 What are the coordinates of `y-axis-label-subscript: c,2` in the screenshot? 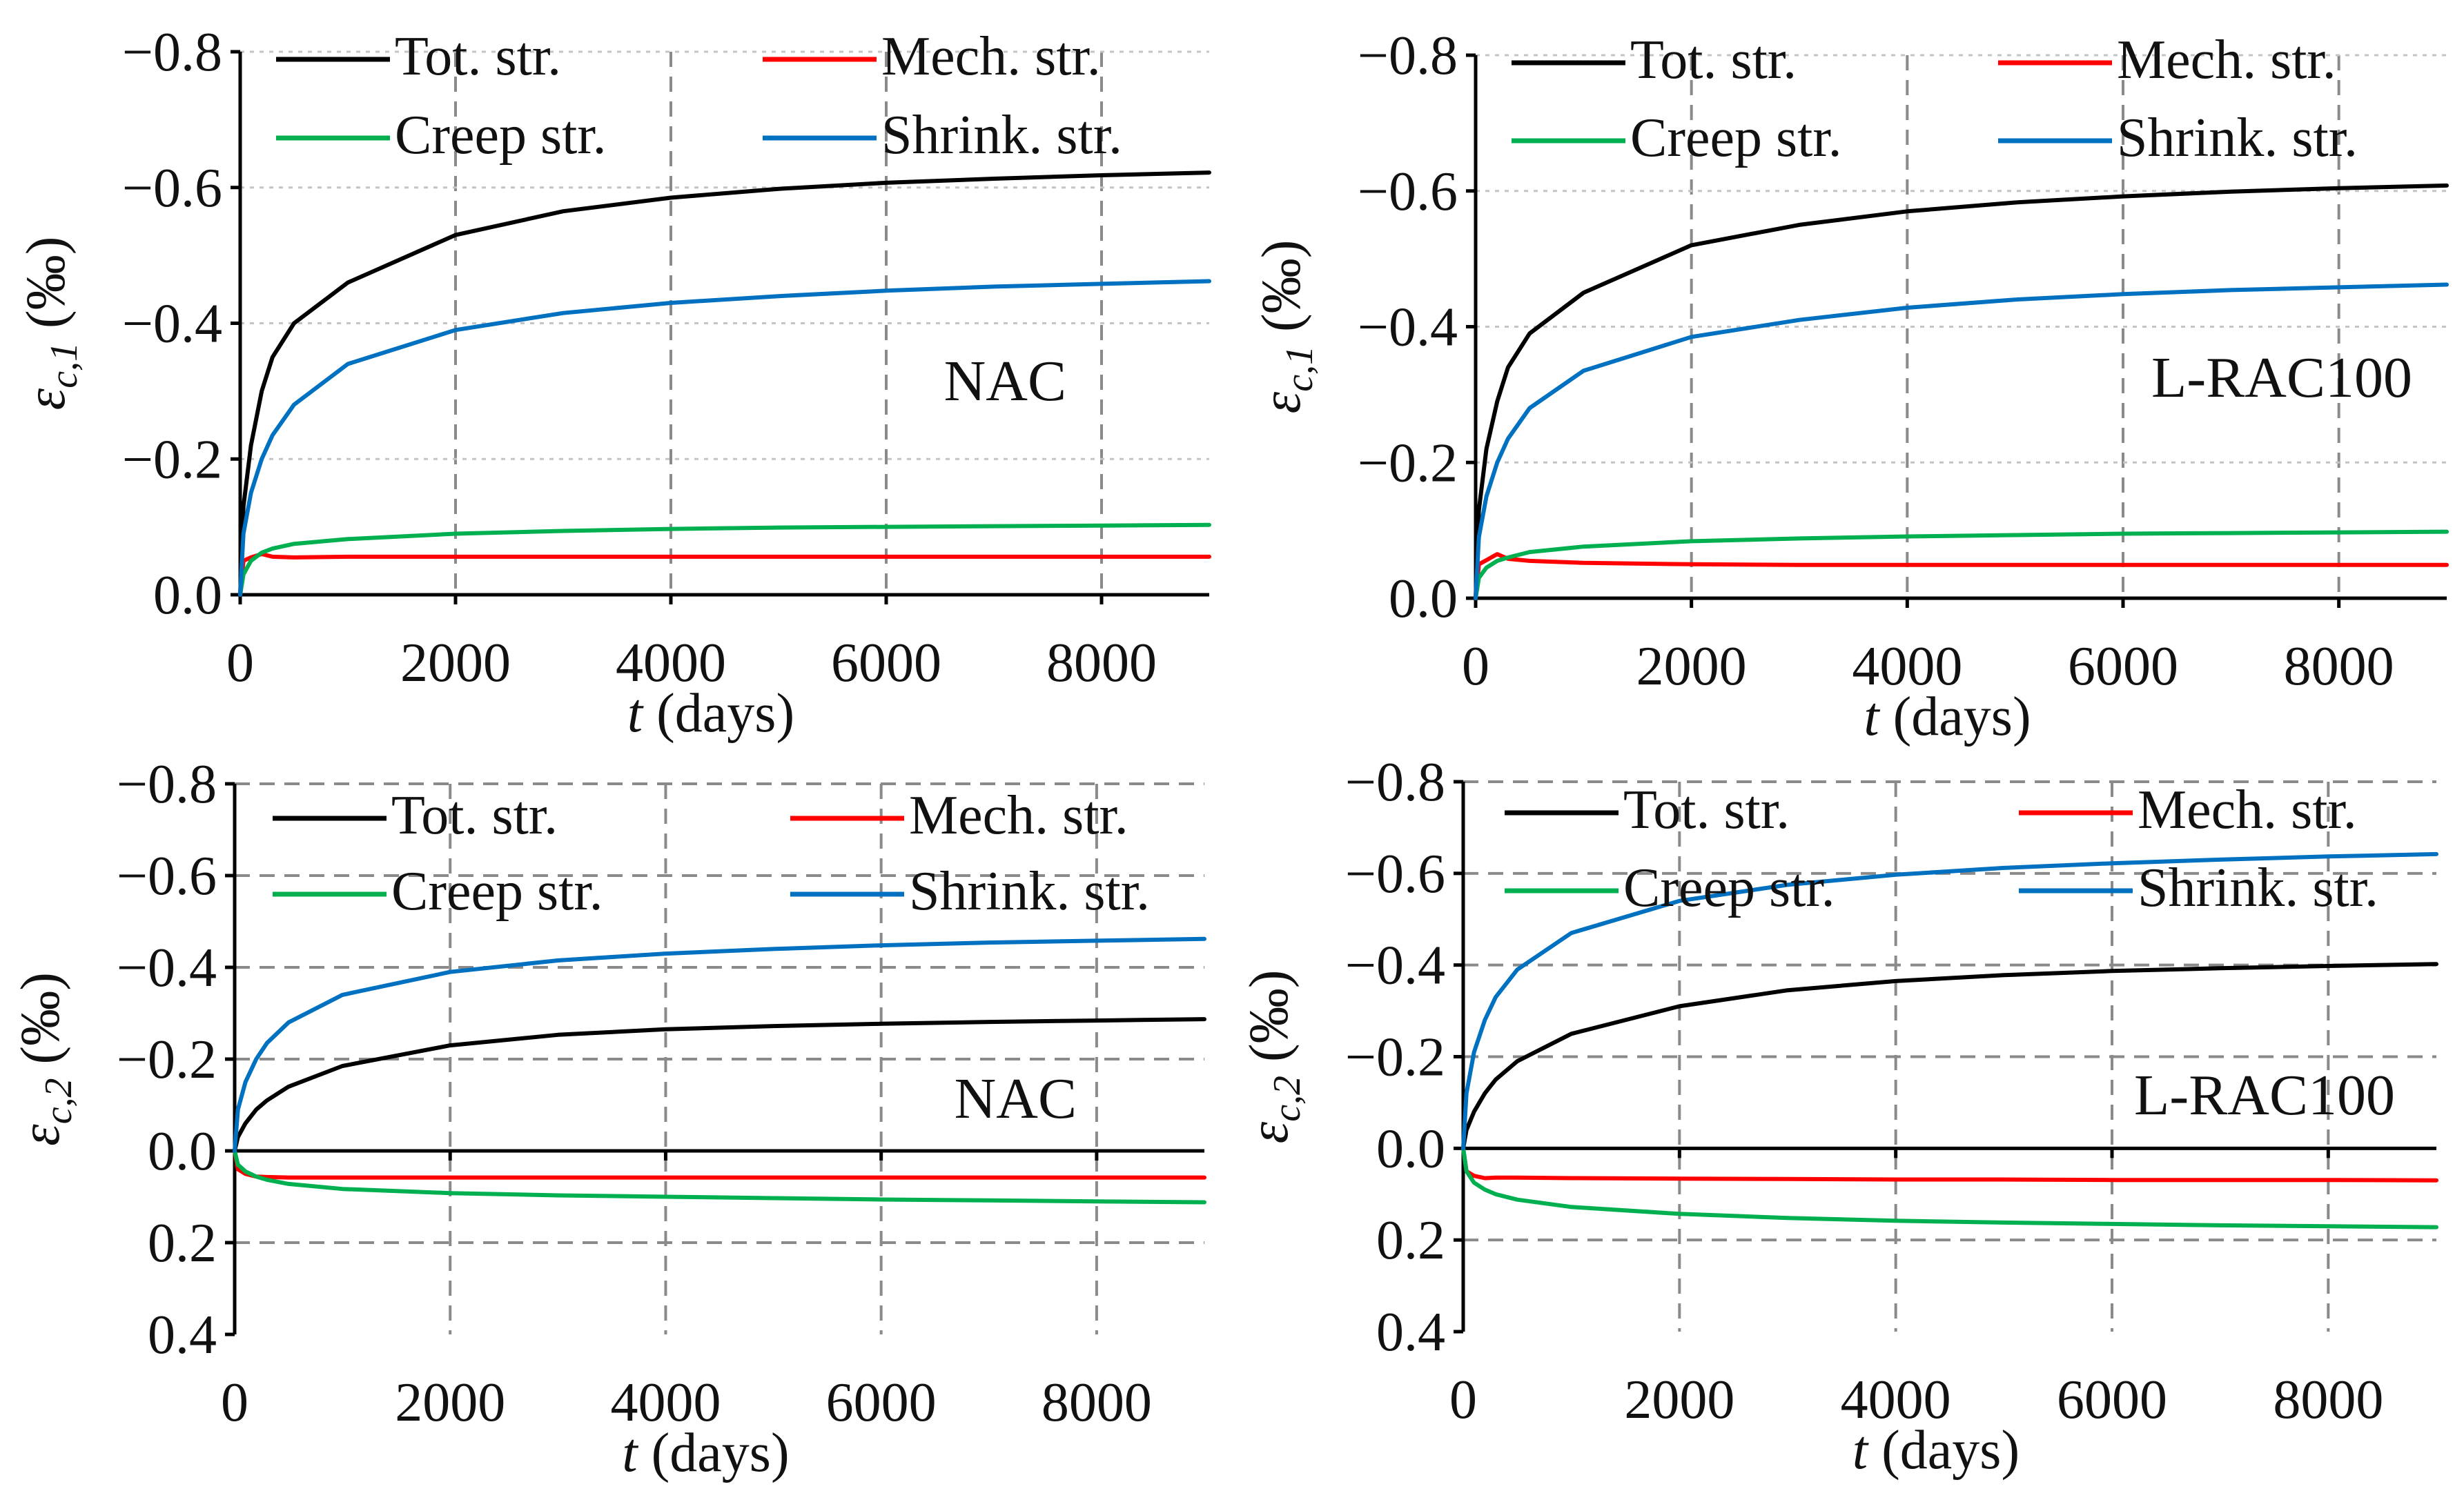 It's located at (1287, 1099).